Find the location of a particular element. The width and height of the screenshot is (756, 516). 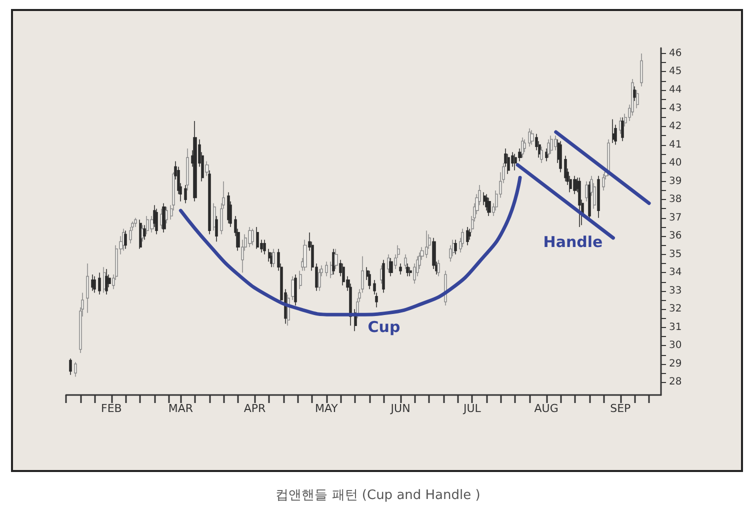

y-tick-label: 43 is located at coordinates (675, 108).